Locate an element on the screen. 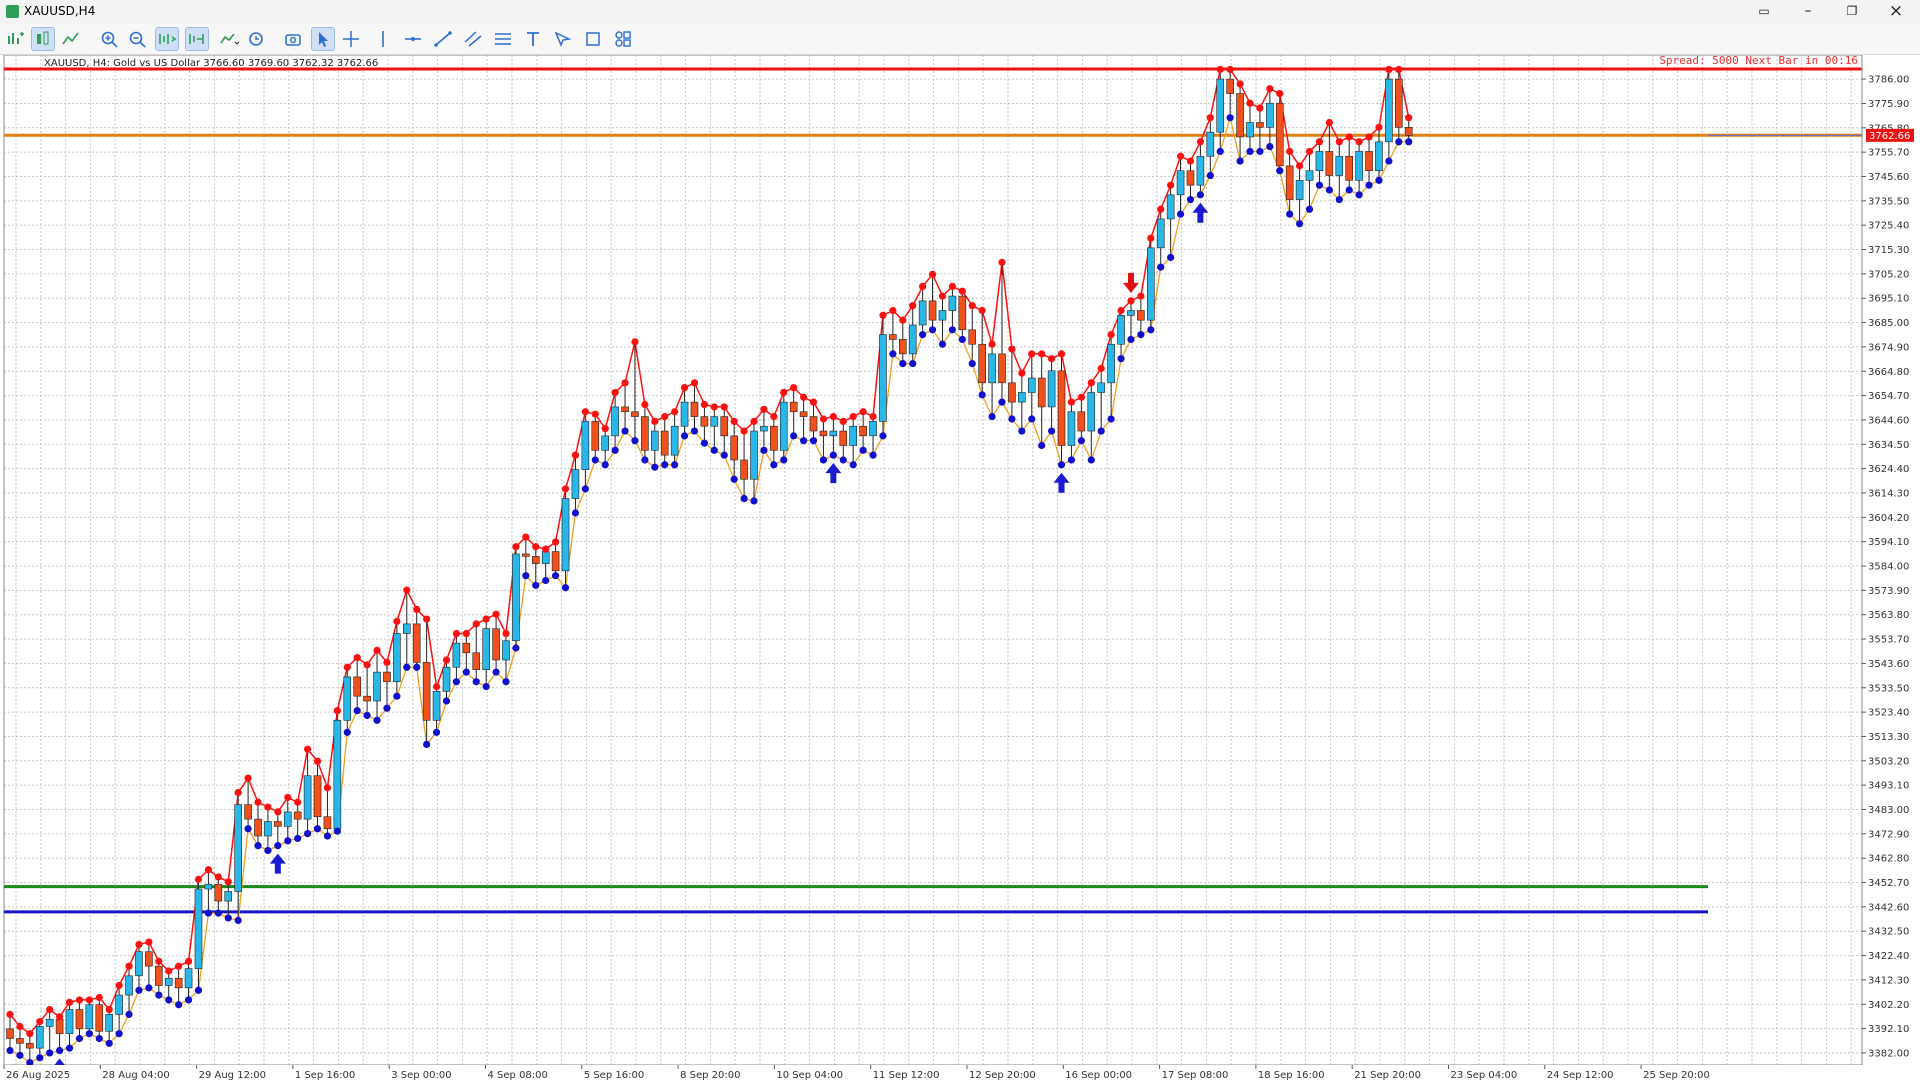  autoscroll-button is located at coordinates (167, 39).